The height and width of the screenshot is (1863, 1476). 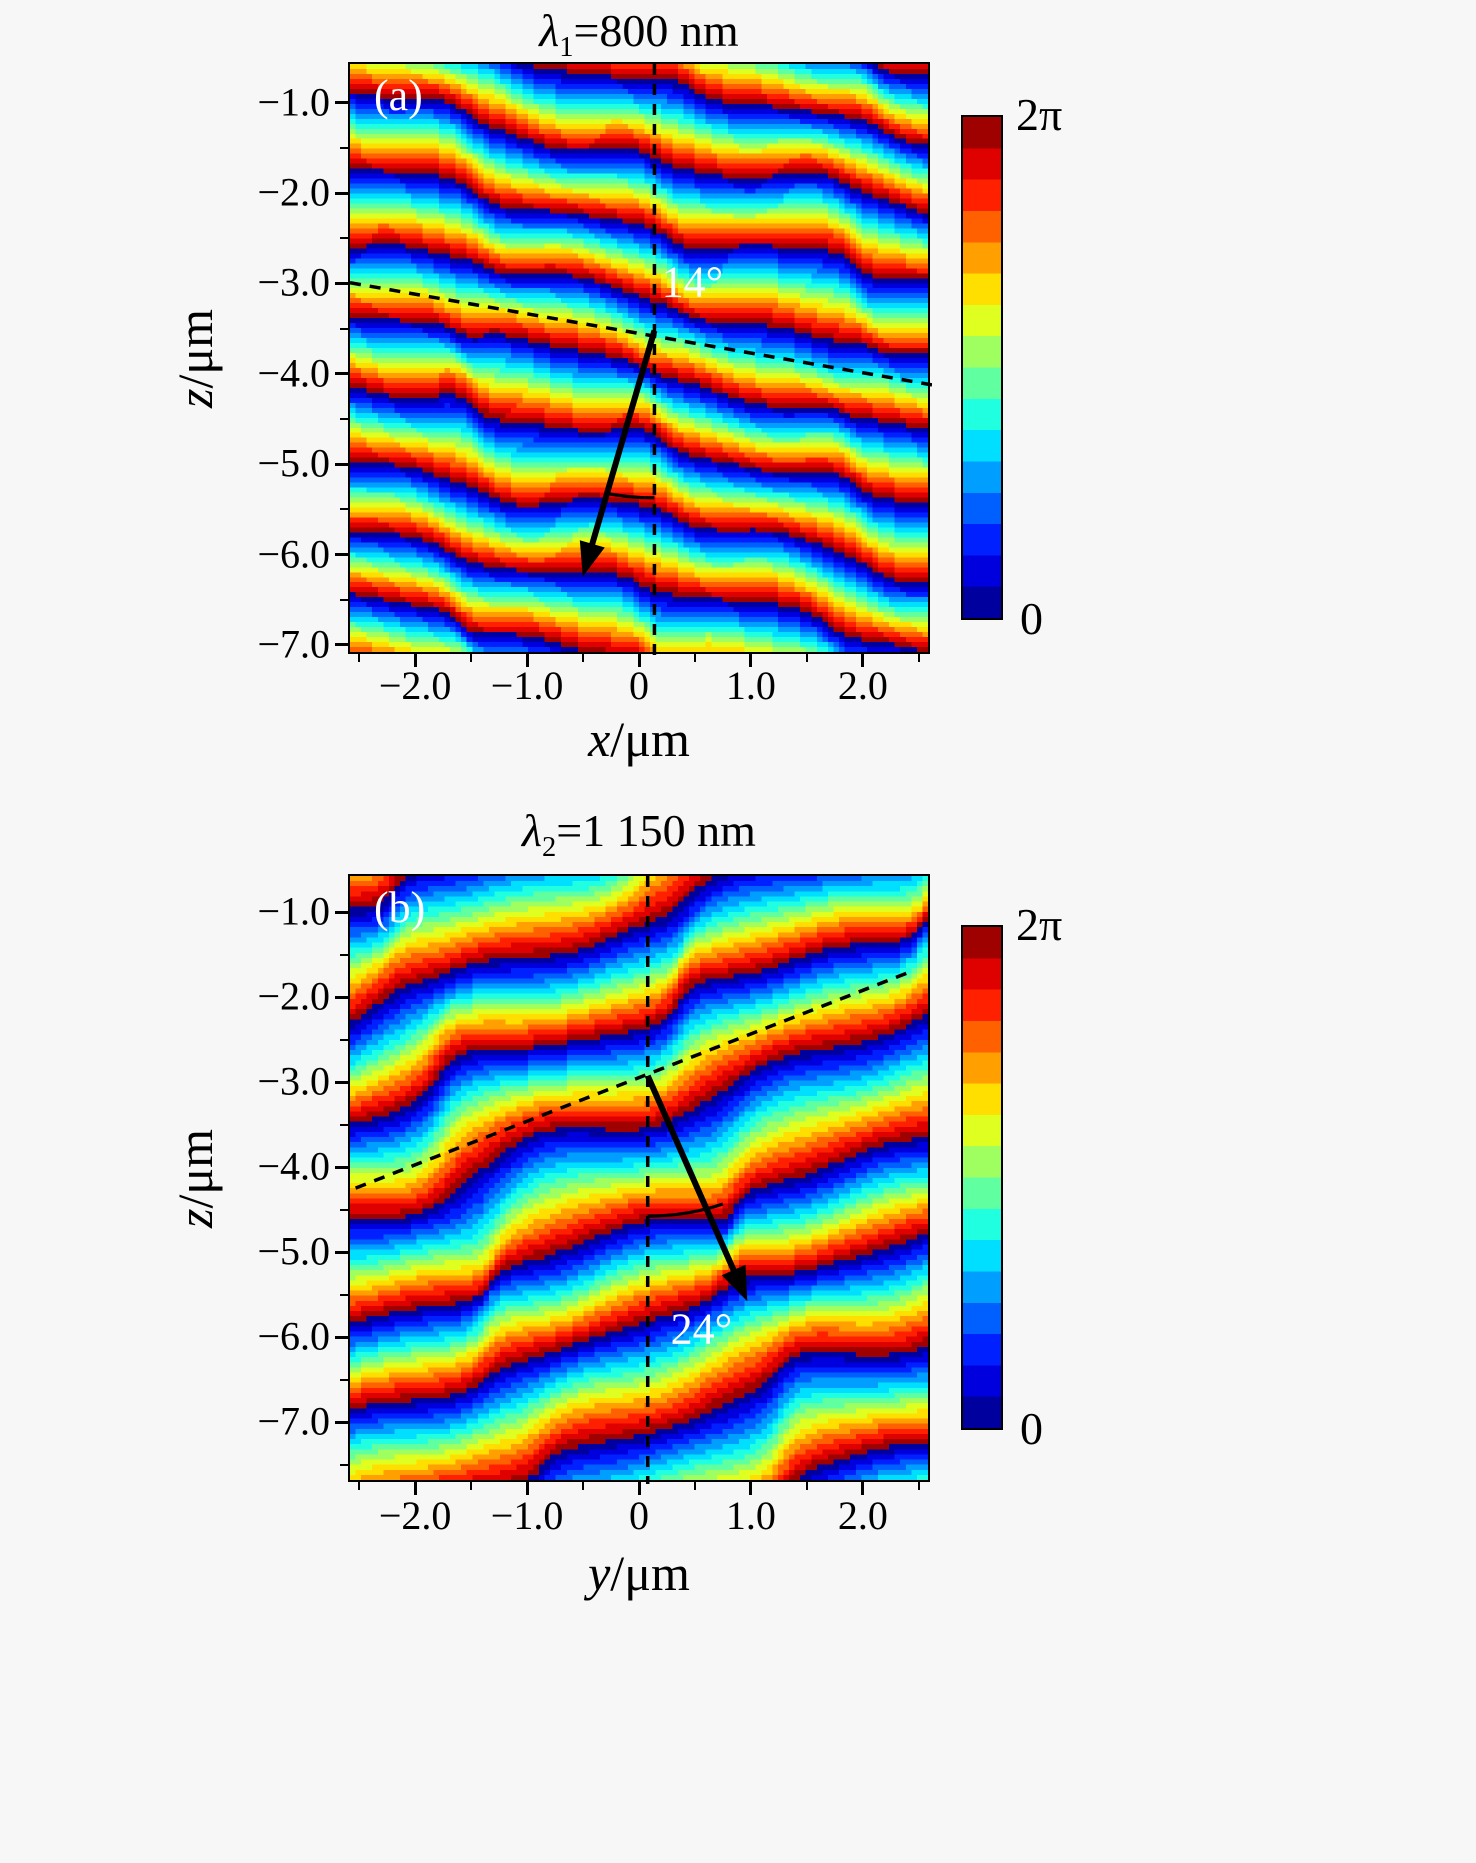 What do you see at coordinates (195, 1168) in the screenshot?
I see `y-axis-unit: /μm` at bounding box center [195, 1168].